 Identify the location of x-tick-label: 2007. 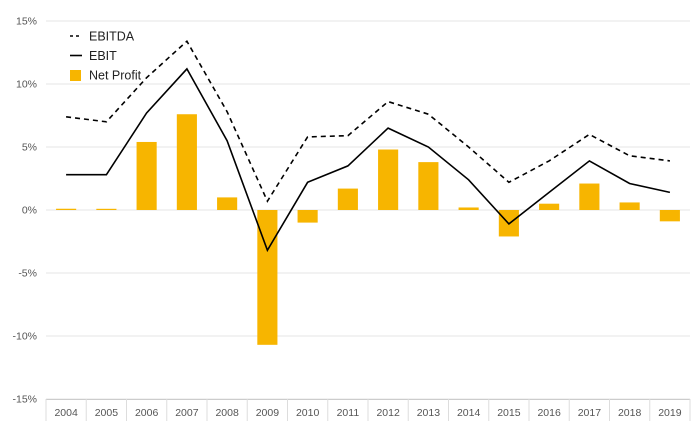
(187, 413).